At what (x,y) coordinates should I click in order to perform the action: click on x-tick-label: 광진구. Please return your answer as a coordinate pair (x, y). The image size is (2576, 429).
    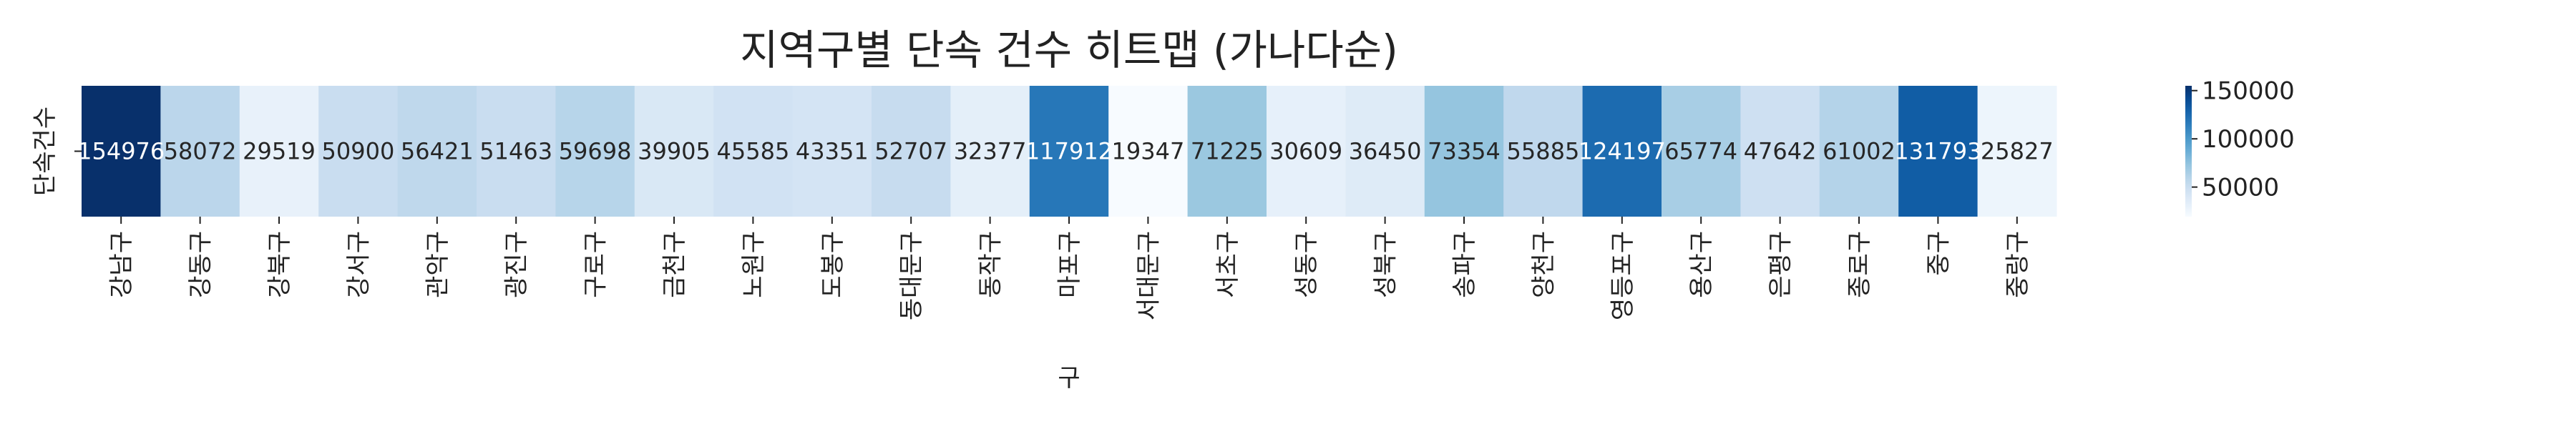
    Looking at the image, I should click on (516, 264).